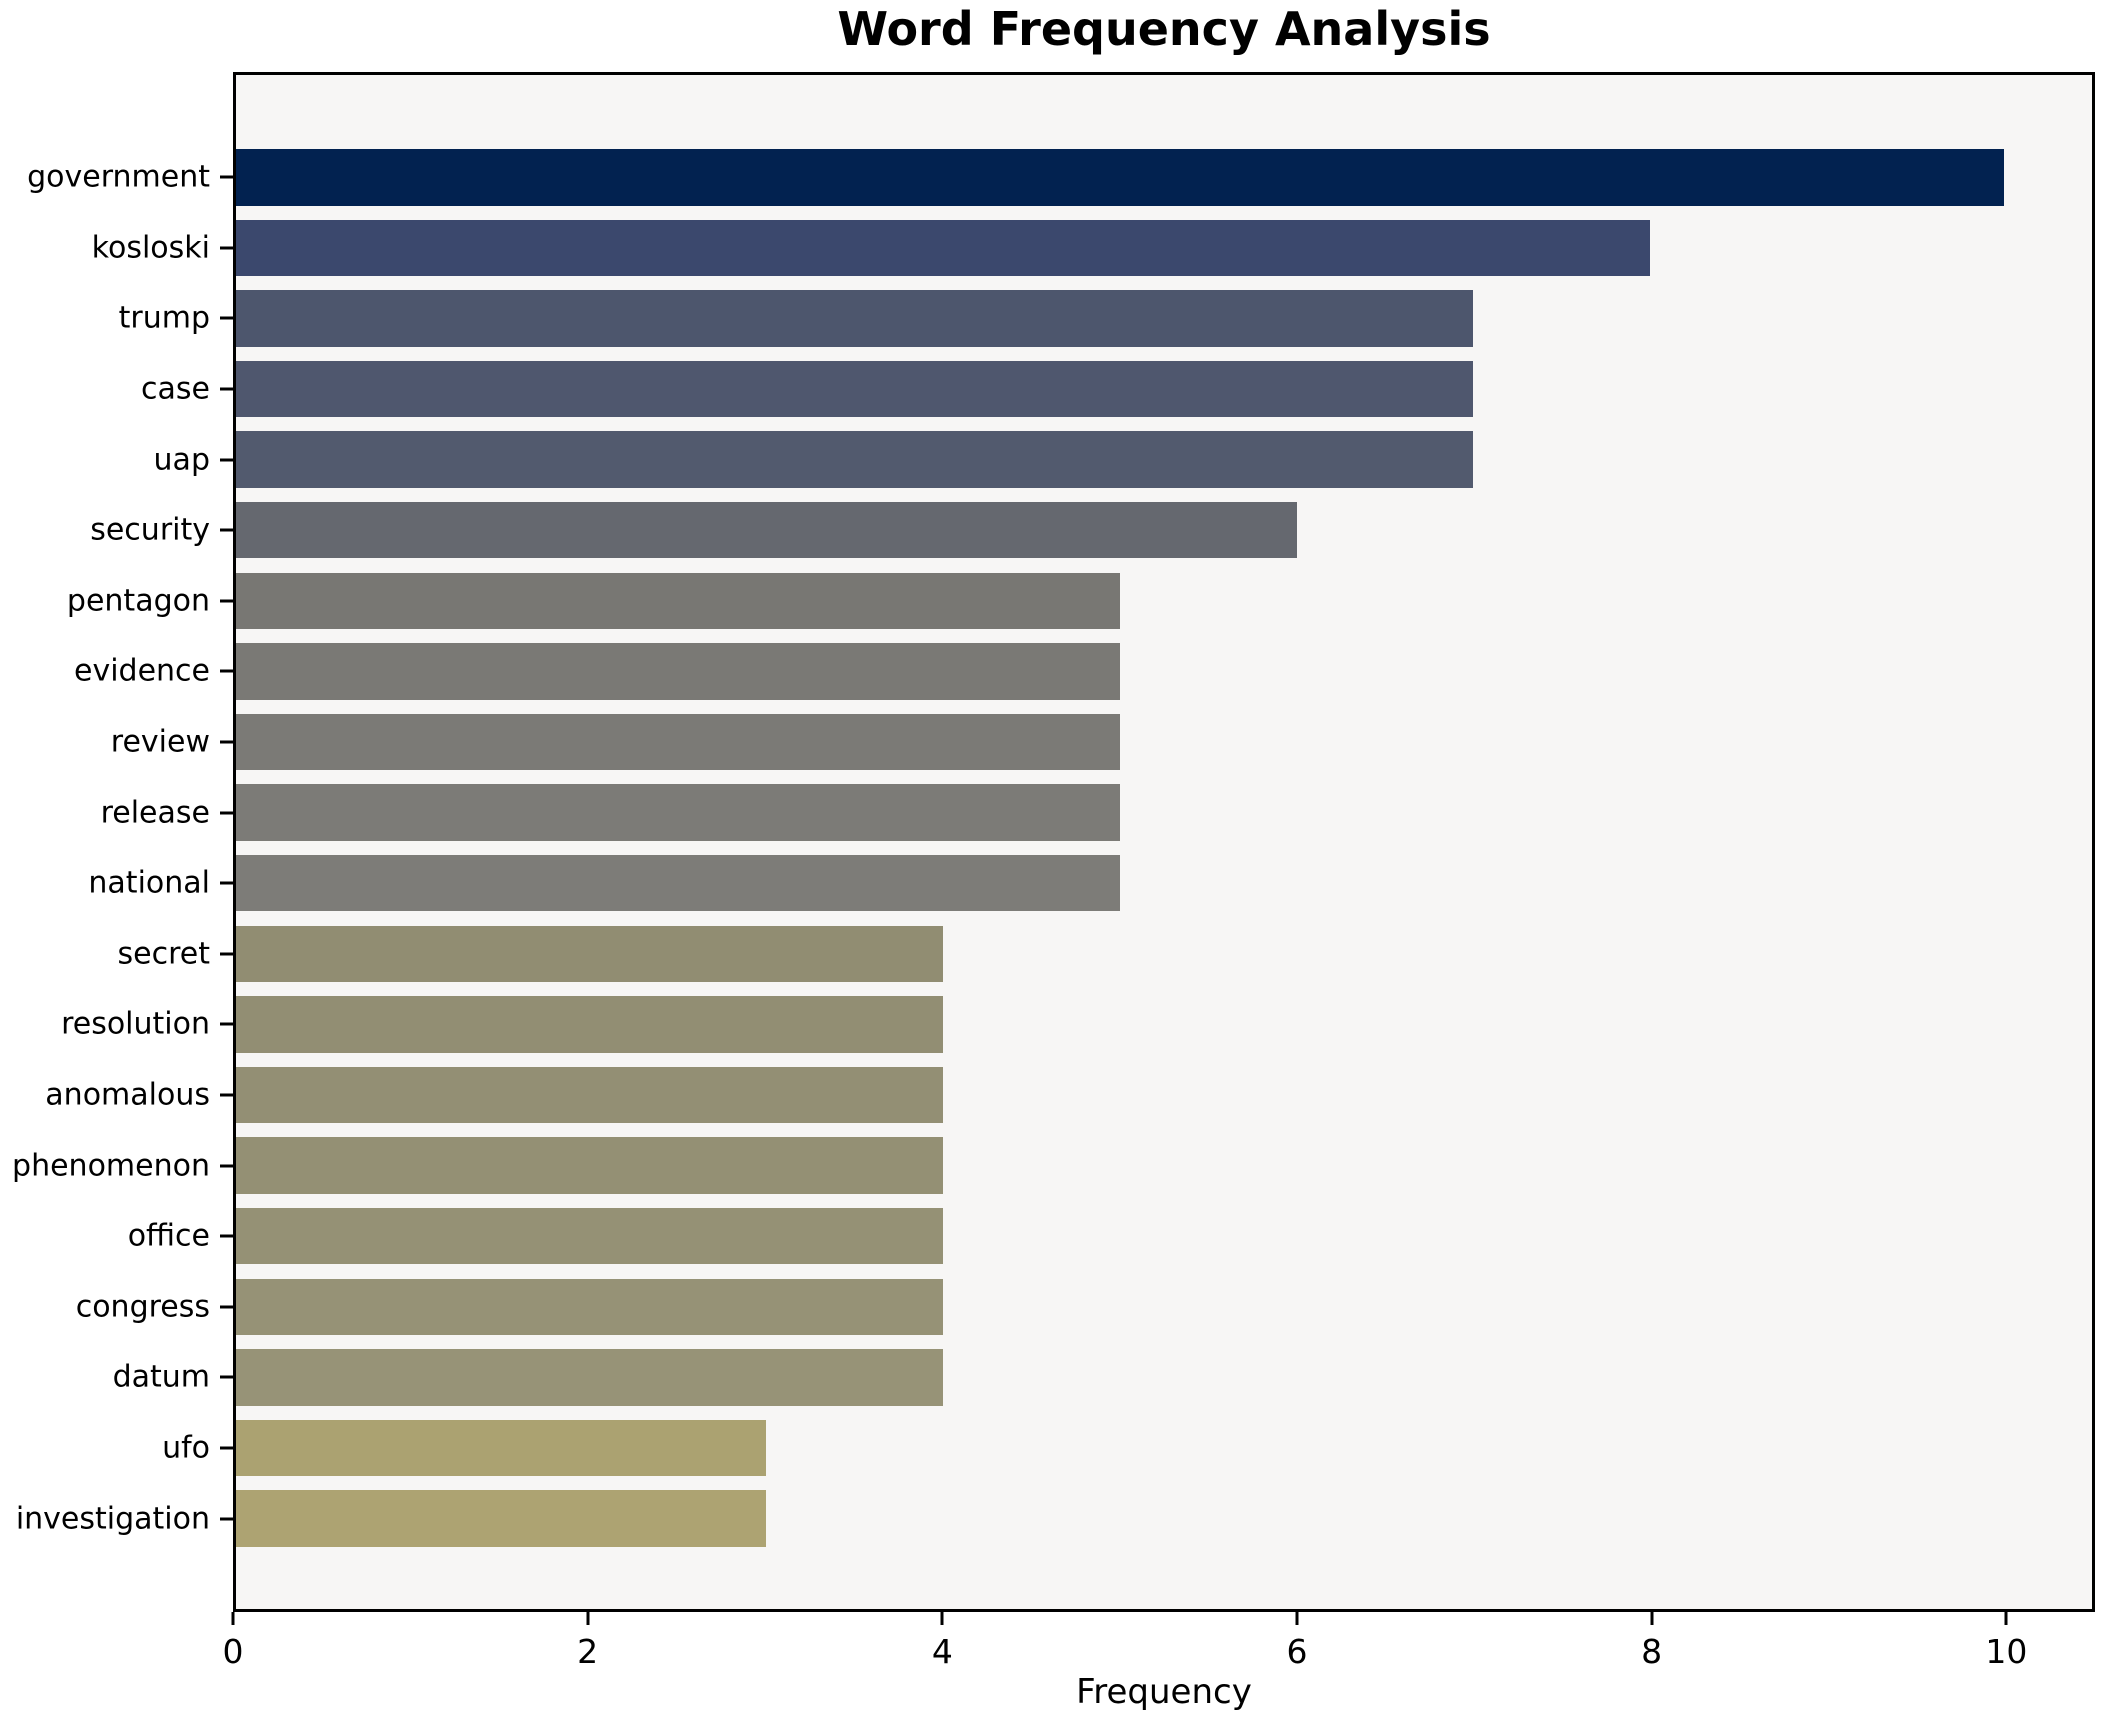  Describe the element at coordinates (164, 318) in the screenshot. I see `y-tick-label-trump: trump` at that location.